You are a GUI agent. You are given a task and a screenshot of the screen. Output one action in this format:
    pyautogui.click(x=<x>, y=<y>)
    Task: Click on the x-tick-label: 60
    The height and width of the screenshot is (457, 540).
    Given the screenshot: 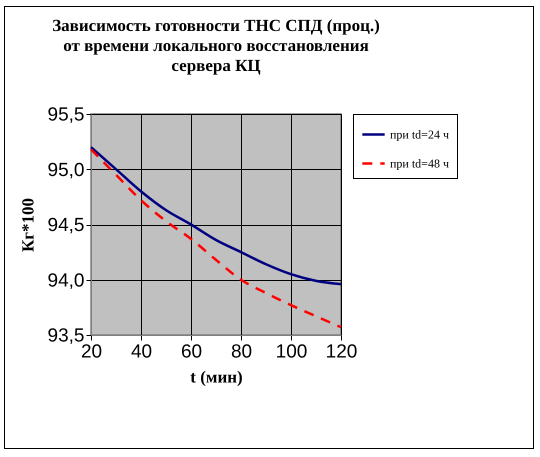 What is the action you would take?
    pyautogui.click(x=191, y=352)
    